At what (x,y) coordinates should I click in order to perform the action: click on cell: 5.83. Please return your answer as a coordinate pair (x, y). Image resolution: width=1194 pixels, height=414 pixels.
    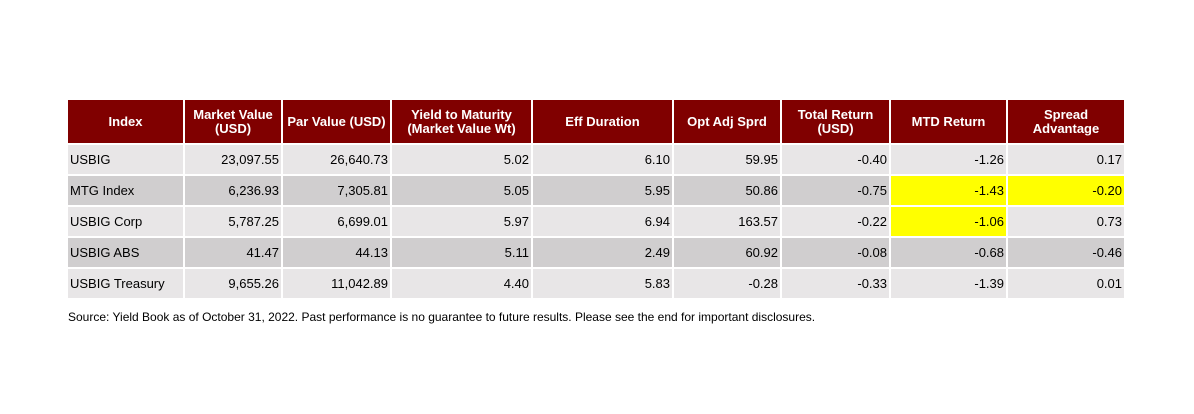
    Looking at the image, I should click on (603, 282).